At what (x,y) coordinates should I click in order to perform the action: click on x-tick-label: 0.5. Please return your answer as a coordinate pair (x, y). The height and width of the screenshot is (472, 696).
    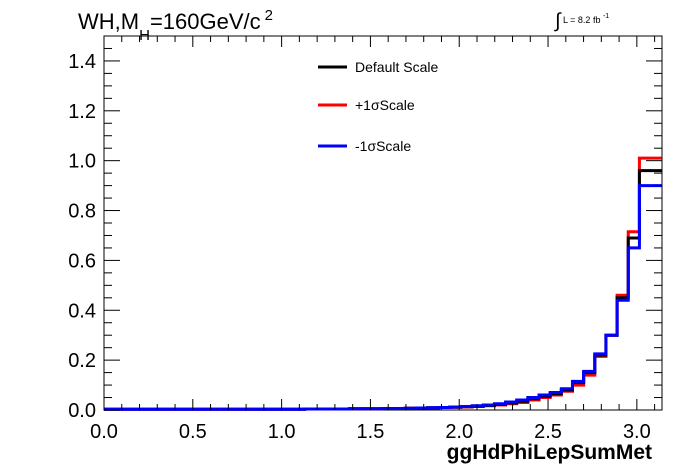
    Looking at the image, I should click on (193, 432).